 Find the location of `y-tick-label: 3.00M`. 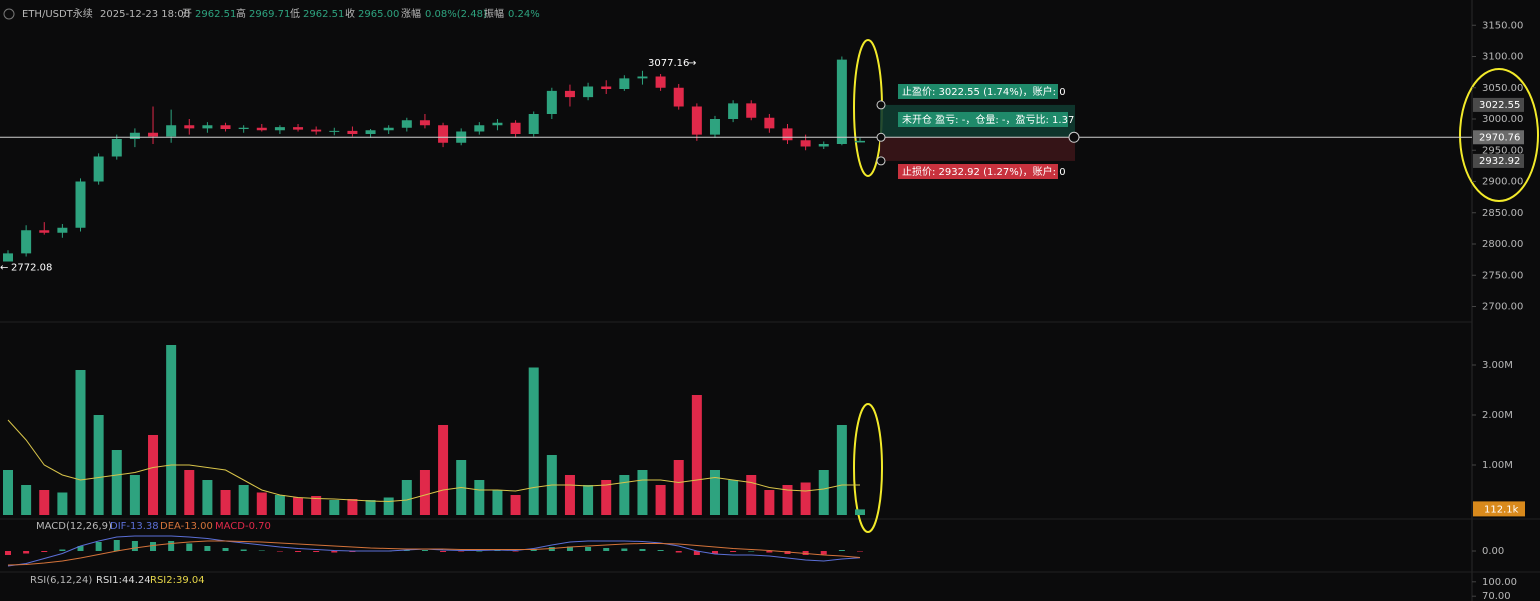

y-tick-label: 3.00M is located at coordinates (1497, 365).